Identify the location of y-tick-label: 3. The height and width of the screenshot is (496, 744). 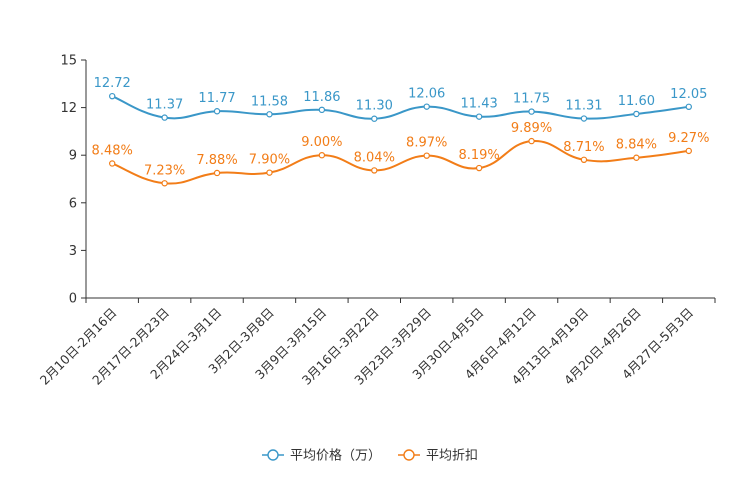
(73, 251).